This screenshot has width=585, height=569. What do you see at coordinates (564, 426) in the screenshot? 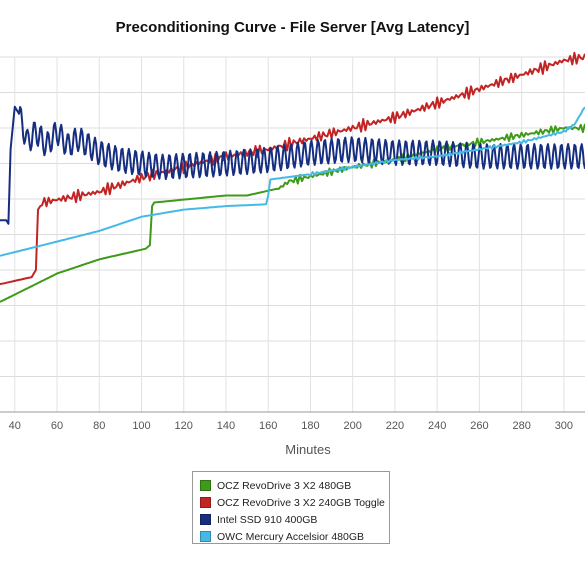
I see `x-tick-label: 300` at bounding box center [564, 426].